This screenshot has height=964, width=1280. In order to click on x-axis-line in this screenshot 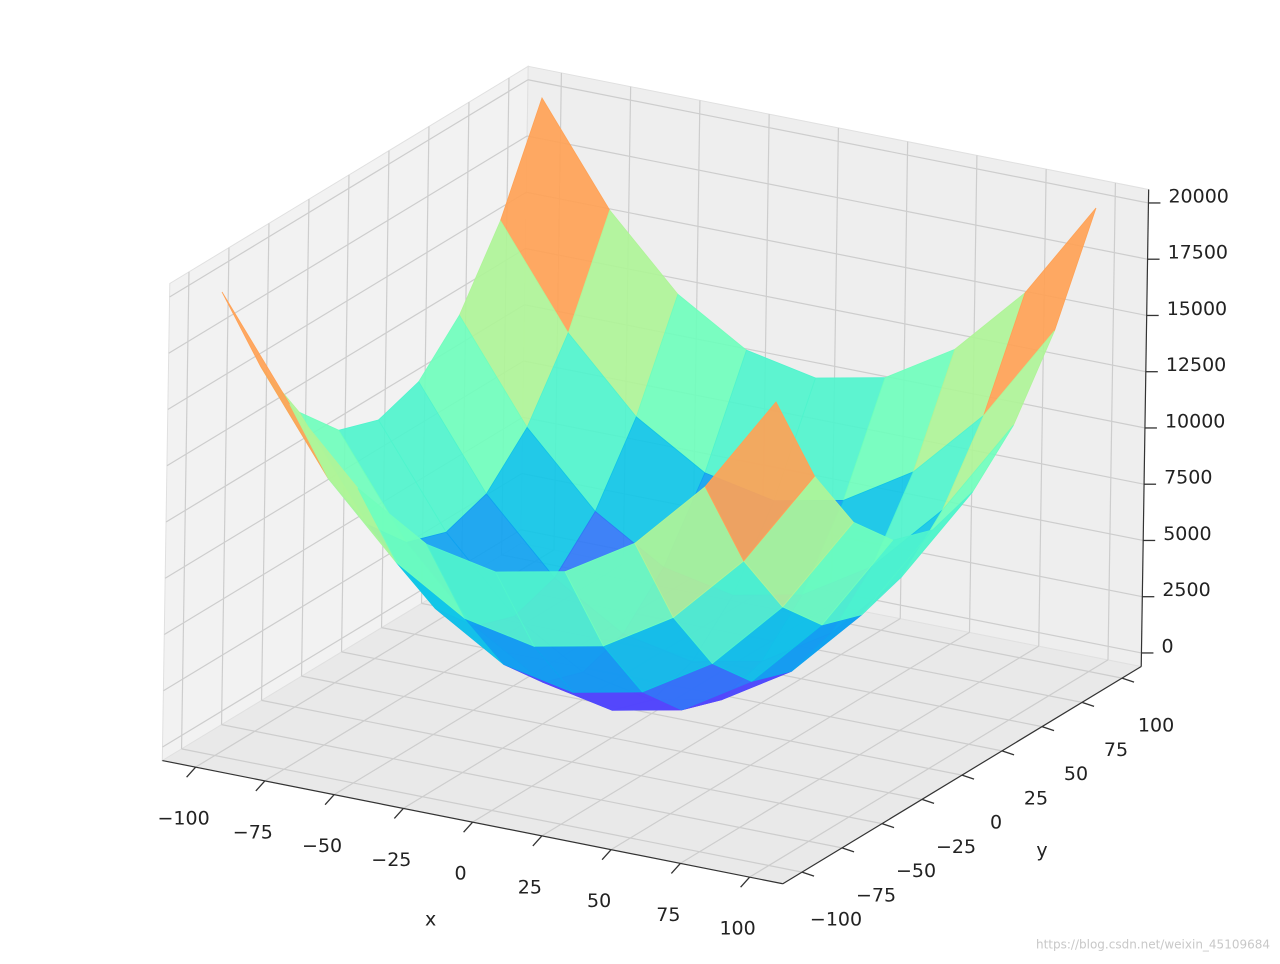, I will do `click(472, 822)`.